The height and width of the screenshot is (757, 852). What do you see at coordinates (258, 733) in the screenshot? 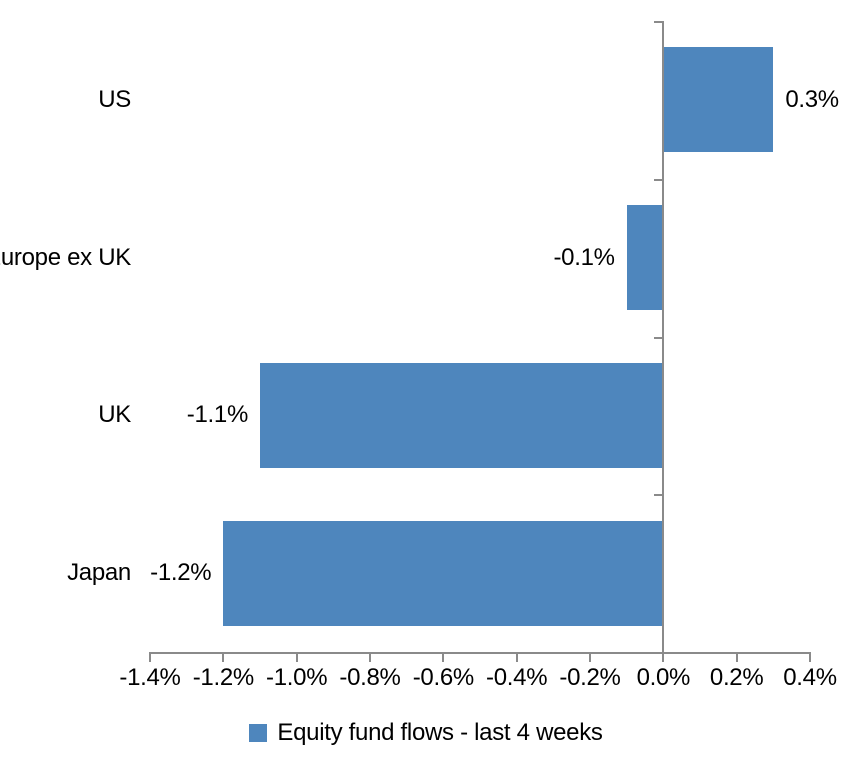
I see `legend-marker` at bounding box center [258, 733].